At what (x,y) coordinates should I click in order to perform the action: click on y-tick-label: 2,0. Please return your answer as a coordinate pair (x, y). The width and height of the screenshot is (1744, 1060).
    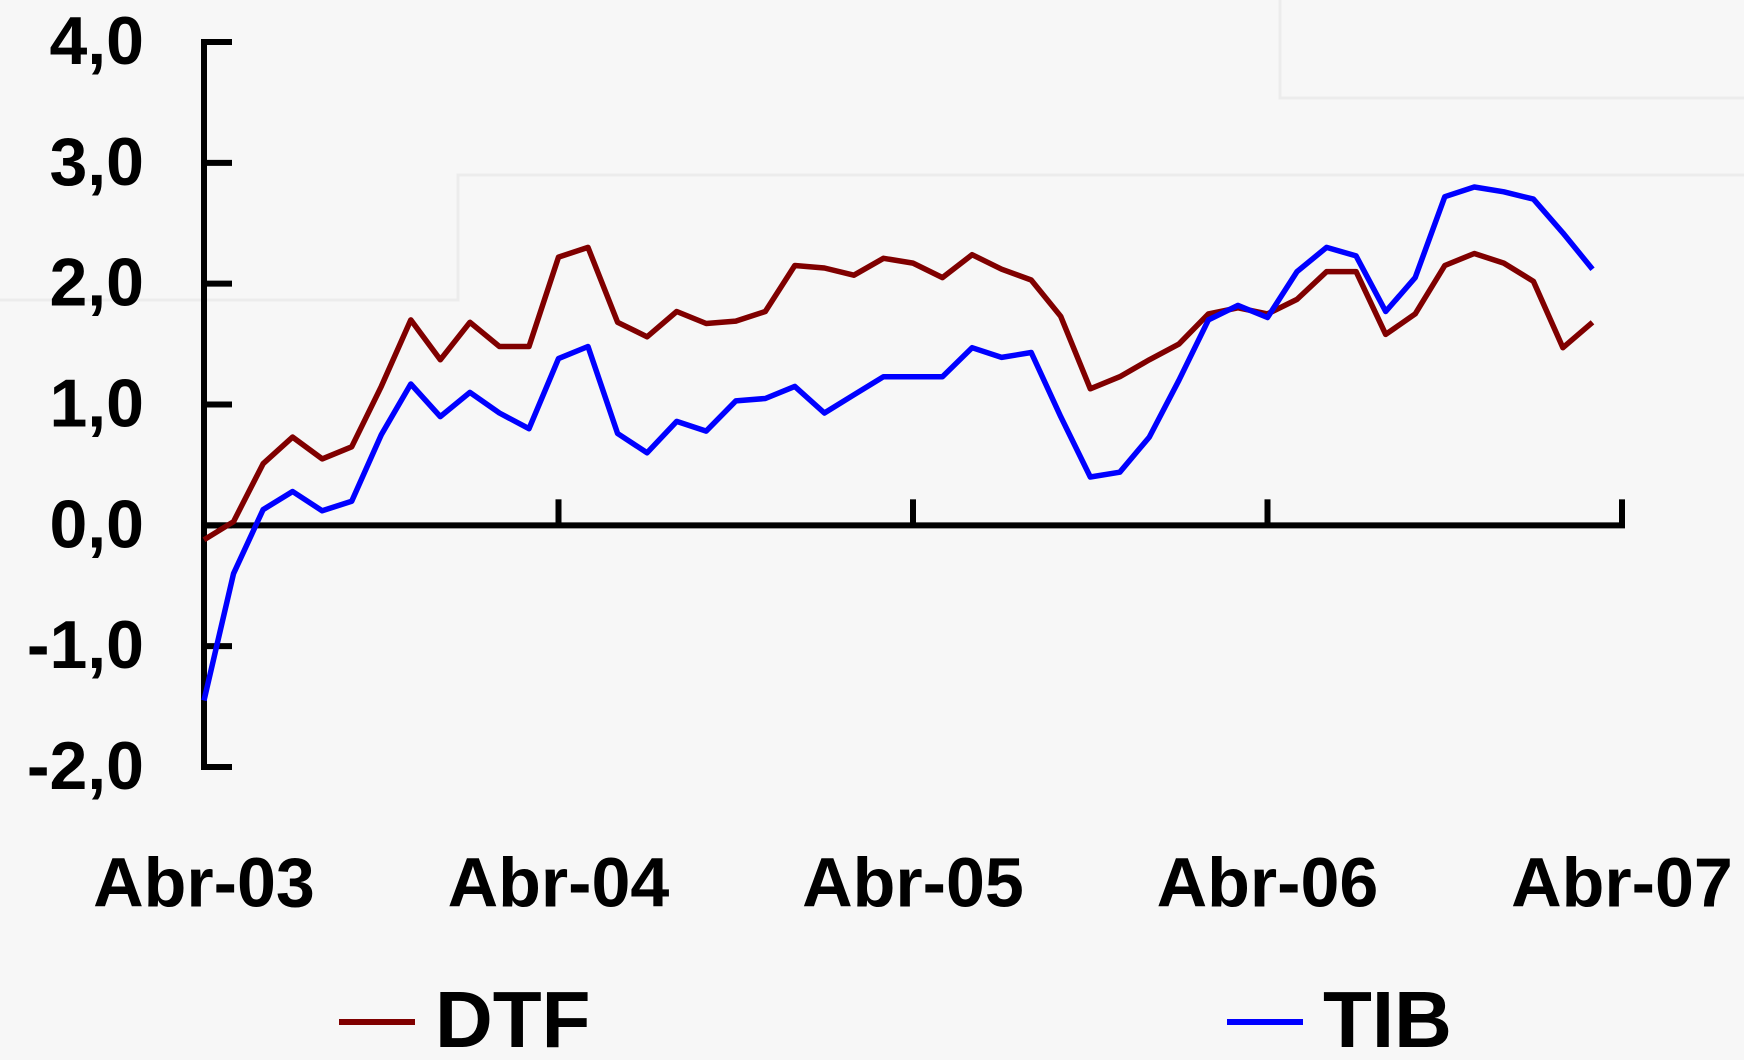
    Looking at the image, I should click on (96, 283).